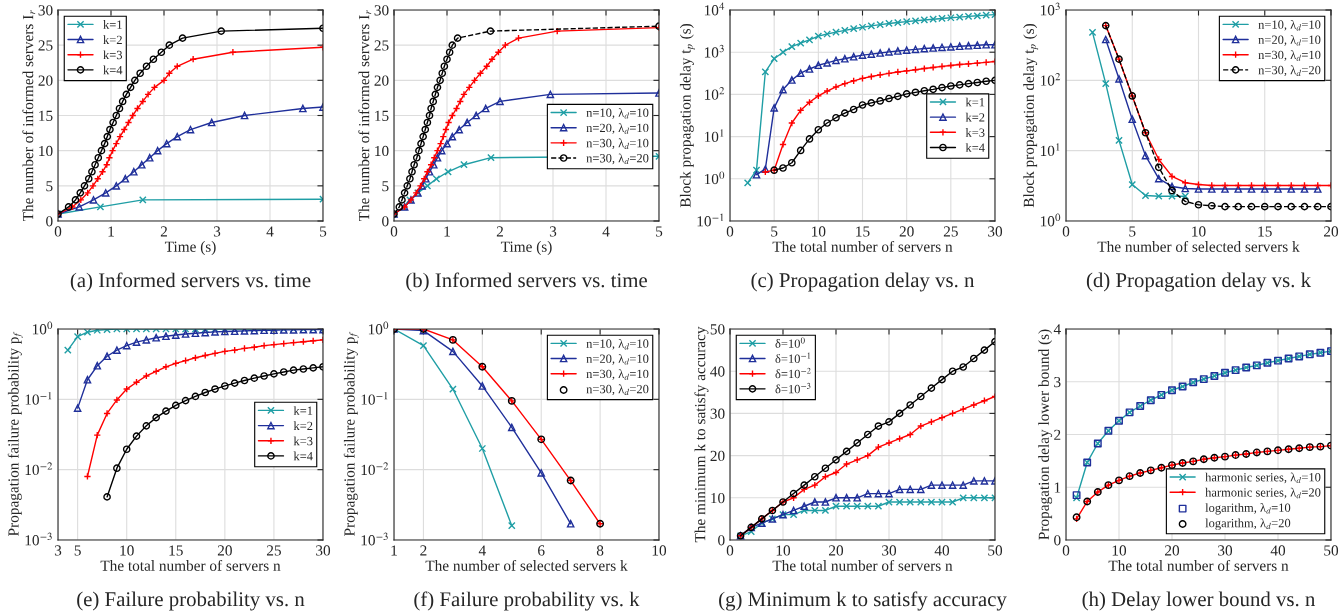  What do you see at coordinates (526, 282) in the screenshot?
I see `text: (b) Informed servers vs. time` at bounding box center [526, 282].